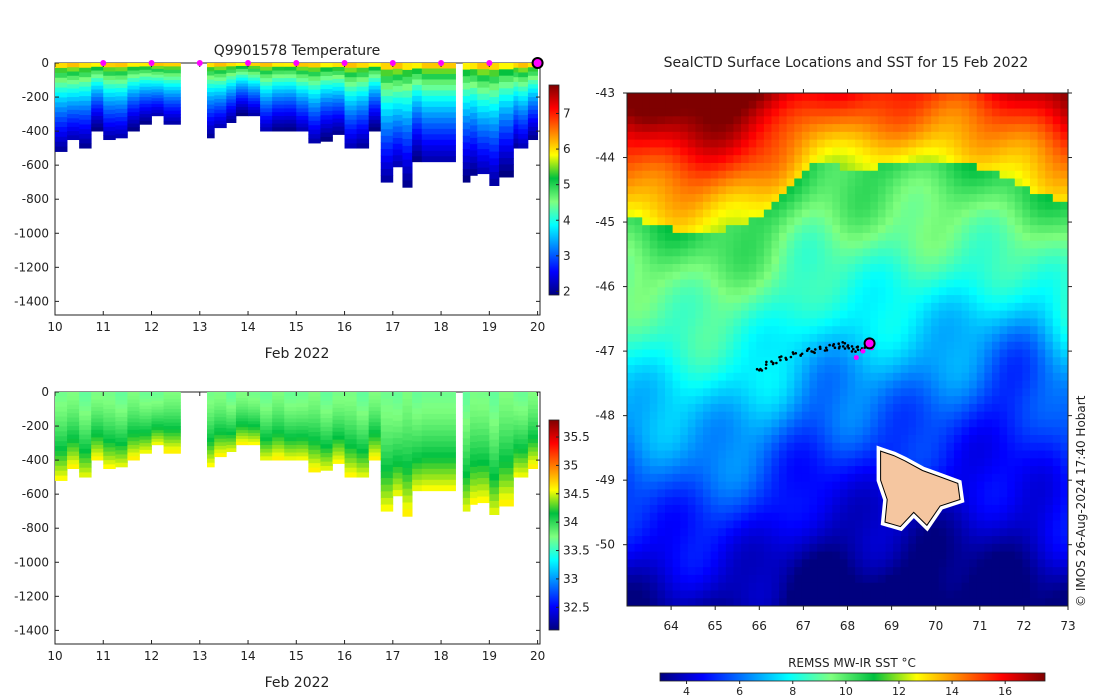 The image size is (1100, 700). Describe the element at coordinates (567, 291) in the screenshot. I see `colorbar-tick-label: 2` at that location.